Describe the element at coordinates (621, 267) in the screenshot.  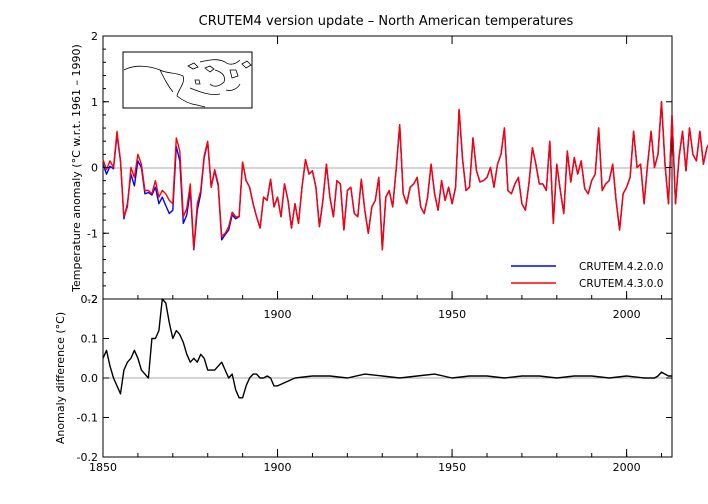
I see `legend-label-crutem-4-2: CRUTEM.4.2.0.0` at that location.